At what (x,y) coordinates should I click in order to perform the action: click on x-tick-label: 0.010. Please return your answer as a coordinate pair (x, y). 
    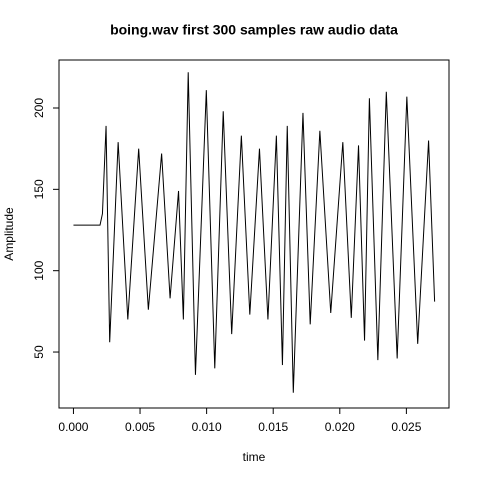
    Looking at the image, I should click on (207, 427).